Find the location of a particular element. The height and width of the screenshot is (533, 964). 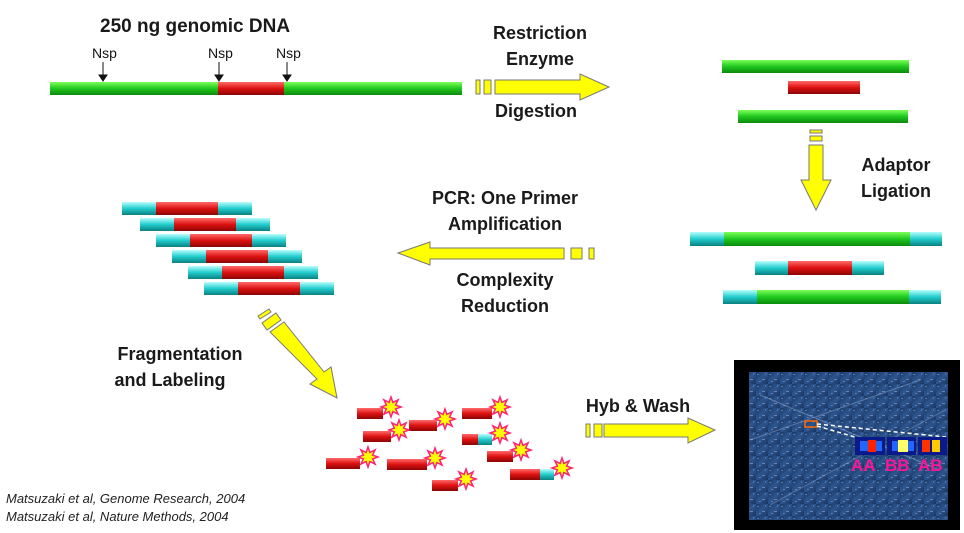

nsp-site-label-1: Nsp is located at coordinates (104, 53).